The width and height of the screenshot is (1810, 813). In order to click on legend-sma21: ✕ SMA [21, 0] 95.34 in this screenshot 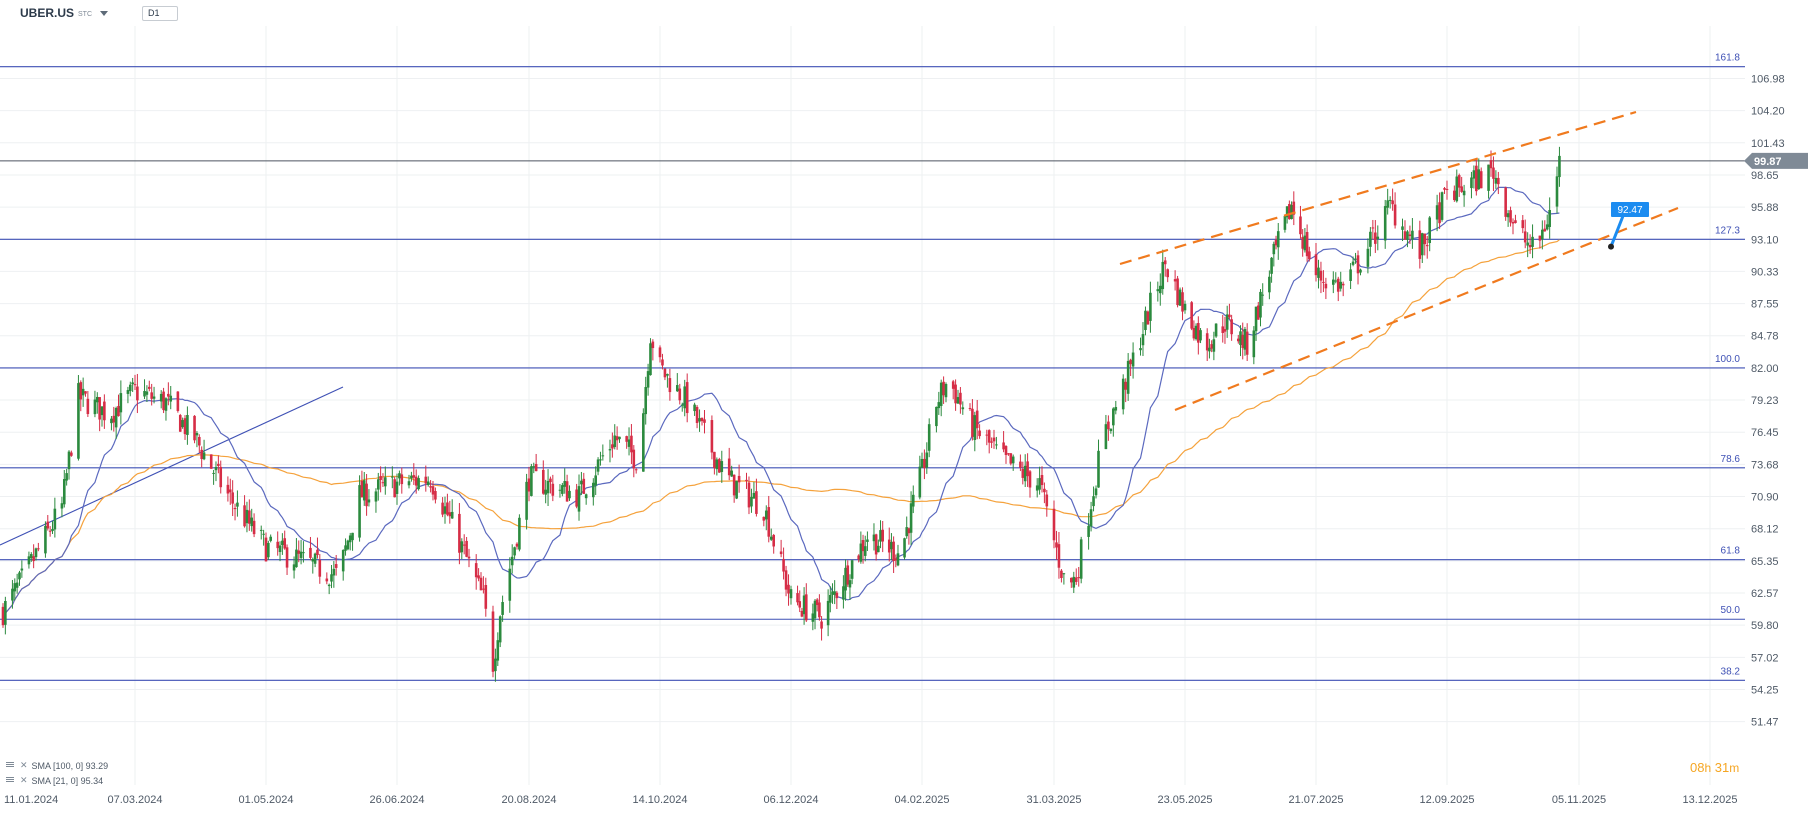, I will do `click(54, 780)`.